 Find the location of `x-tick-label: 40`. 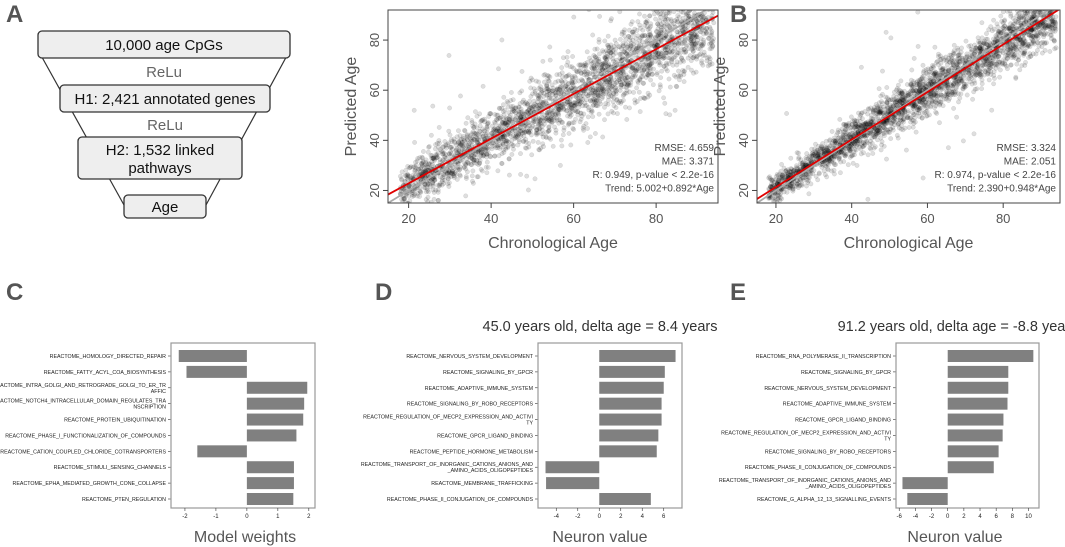

x-tick-label: 40 is located at coordinates (491, 218).